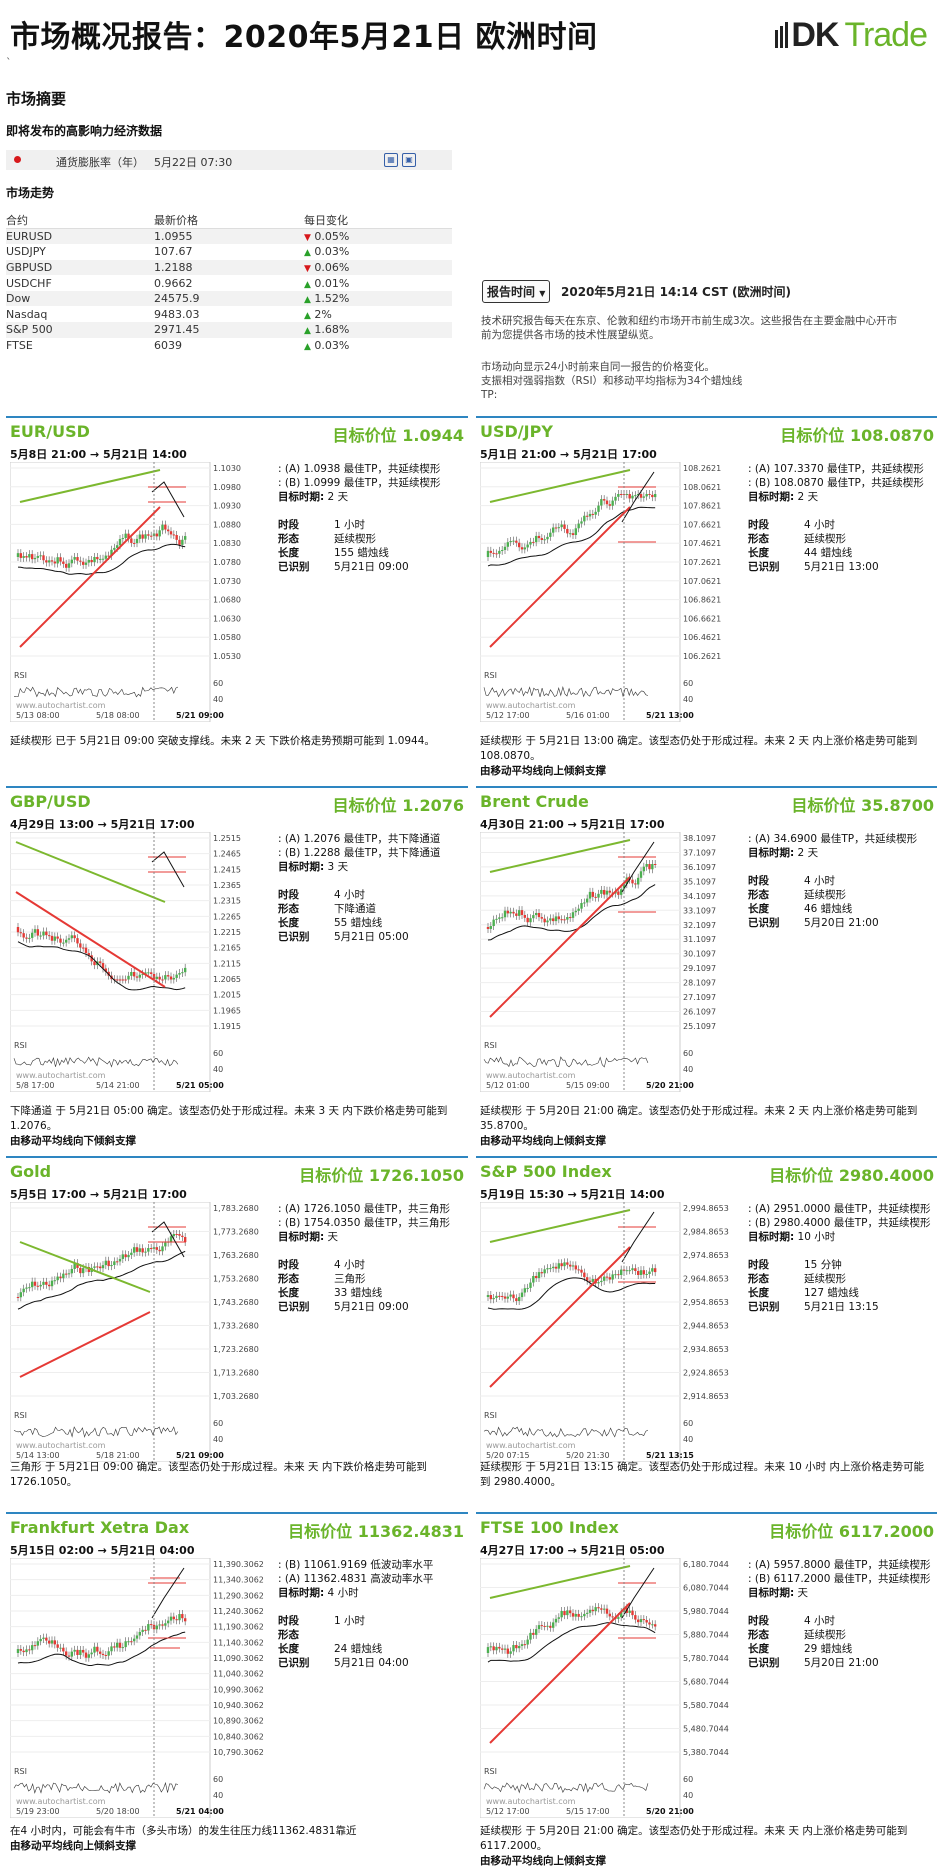 The height and width of the screenshot is (1876, 937). Describe the element at coordinates (546, 1171) in the screenshot. I see `instrument-title: S&P 500 Index` at that location.